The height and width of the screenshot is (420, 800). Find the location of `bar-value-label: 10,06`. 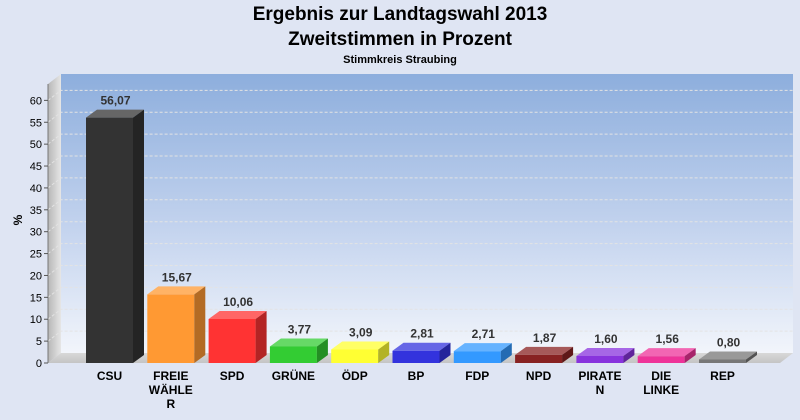

bar-value-label: 10,06 is located at coordinates (238, 302).